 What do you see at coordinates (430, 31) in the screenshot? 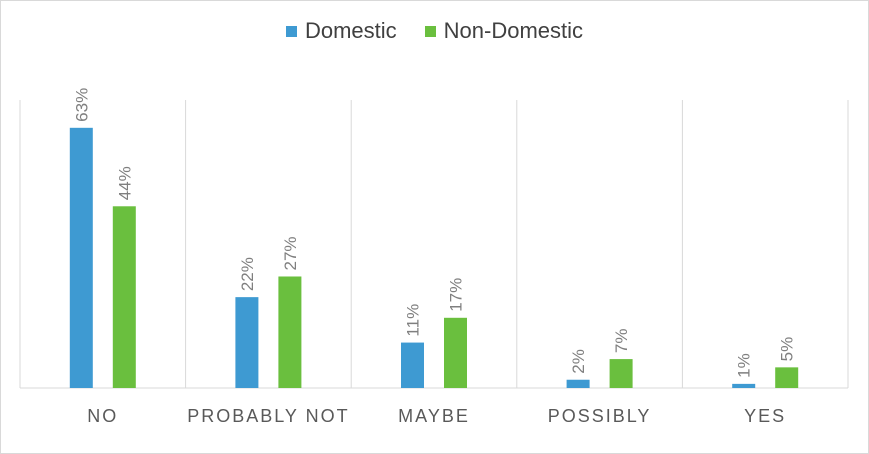
I see `legend-swatch-non-domestic` at bounding box center [430, 31].